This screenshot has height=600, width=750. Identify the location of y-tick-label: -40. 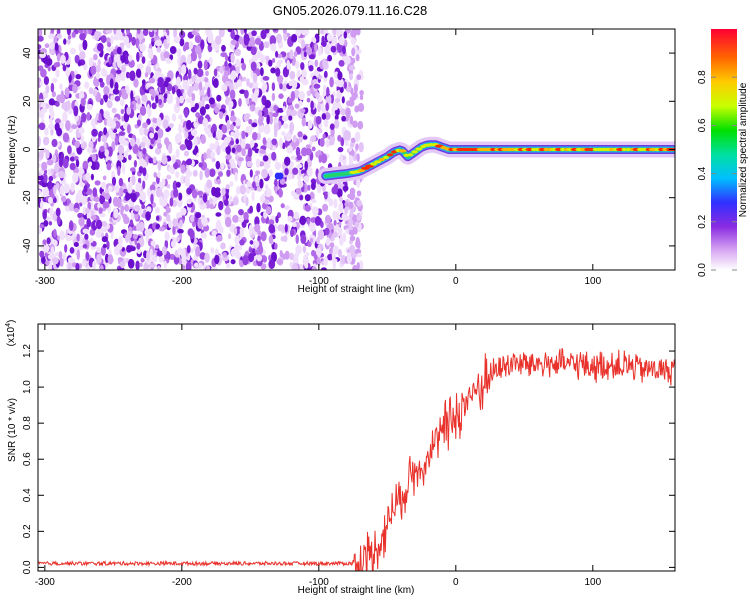
(27, 245).